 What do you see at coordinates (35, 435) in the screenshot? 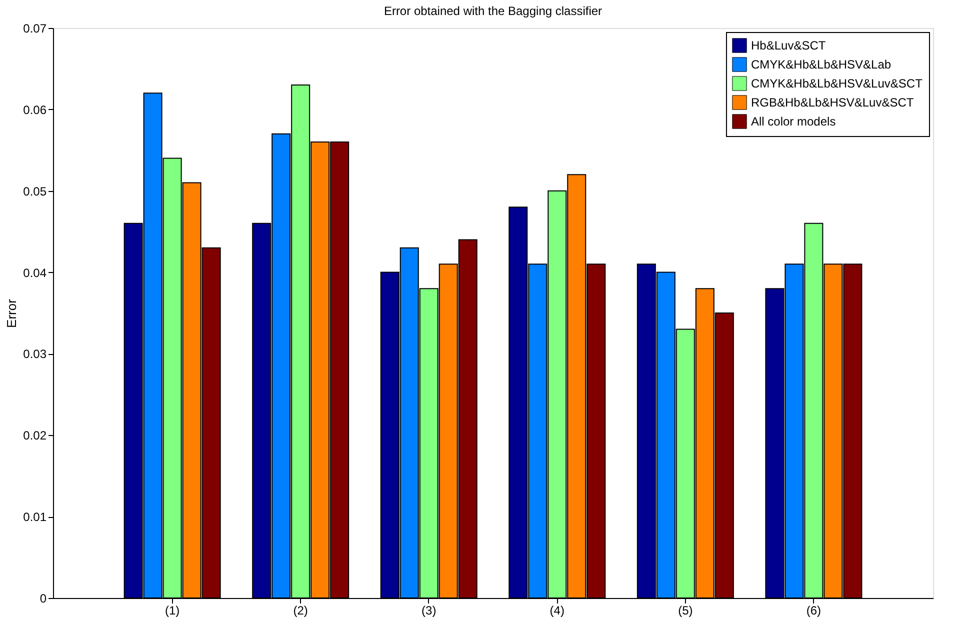
I see `y-tick-label: 0.02` at bounding box center [35, 435].